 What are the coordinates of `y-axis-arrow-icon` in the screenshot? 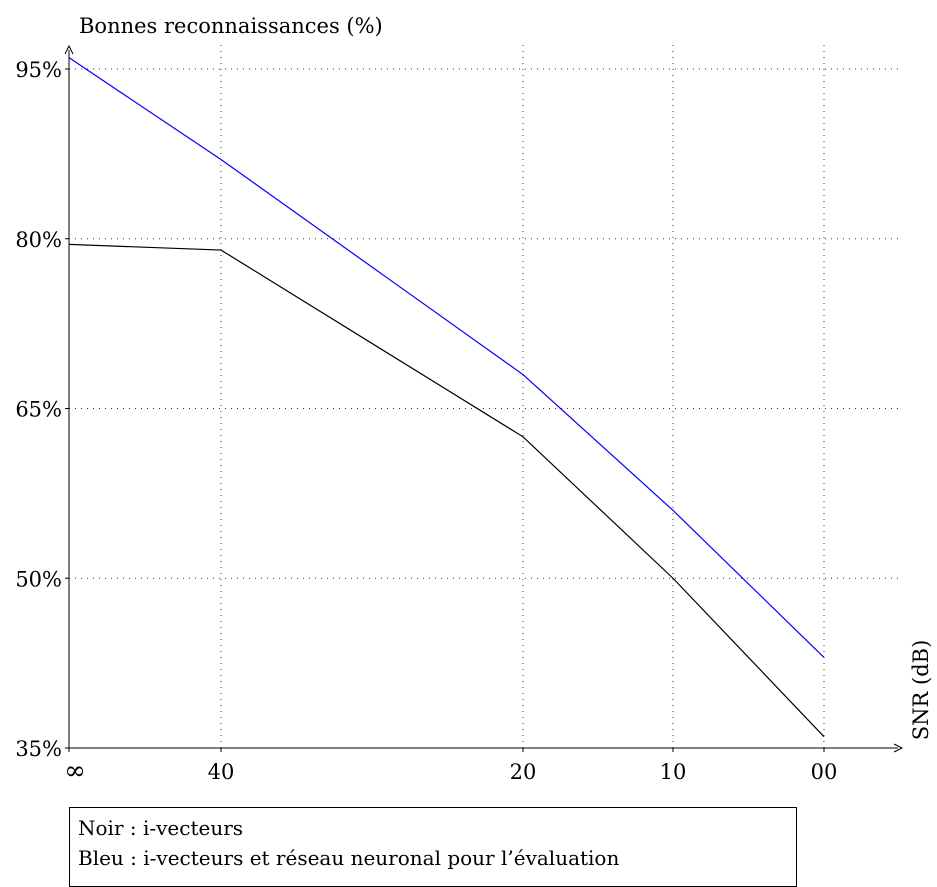 It's located at (69, 49).